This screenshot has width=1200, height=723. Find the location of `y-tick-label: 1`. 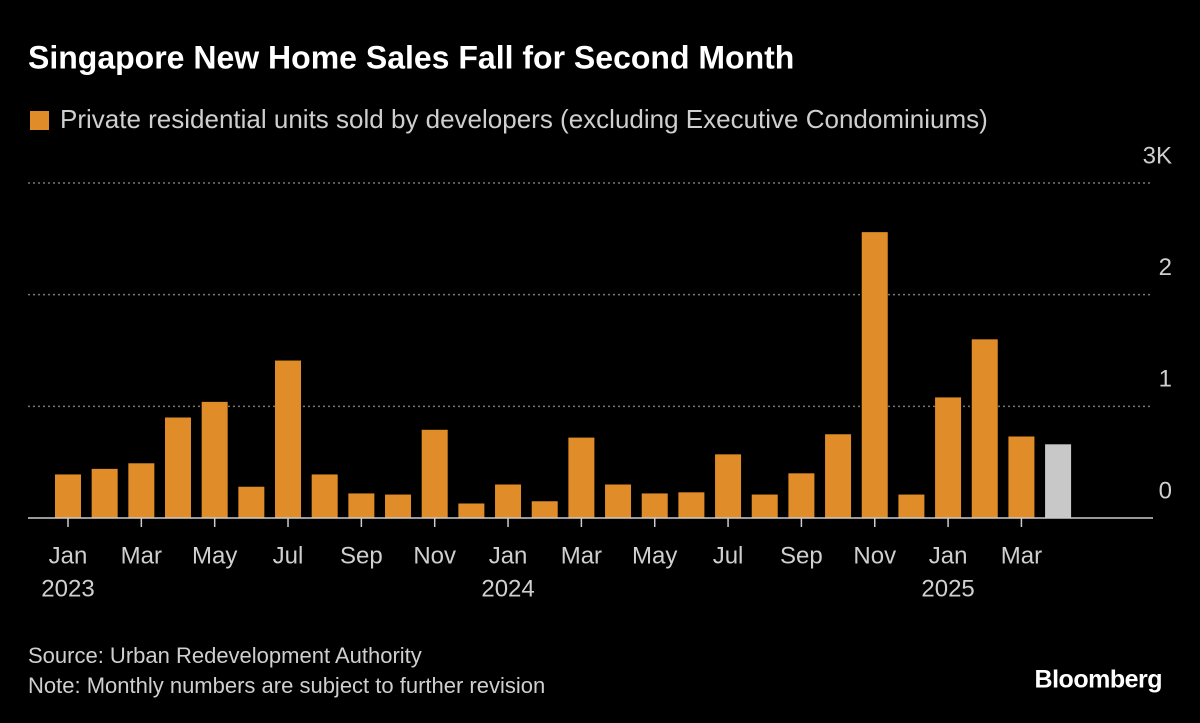

y-tick-label: 1 is located at coordinates (1165, 379).